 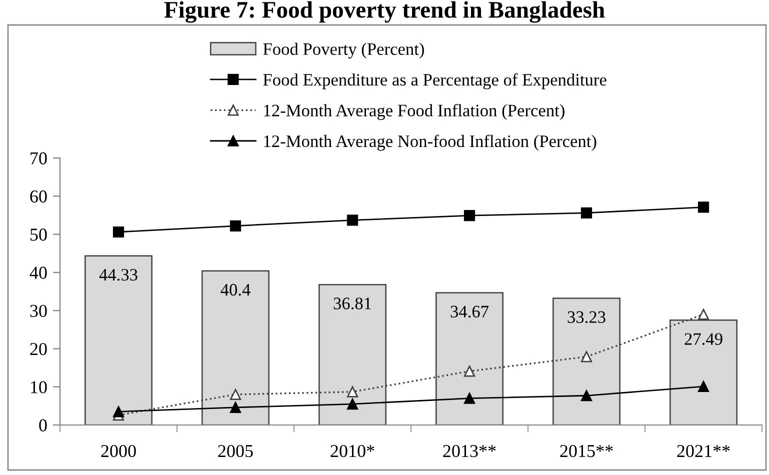 I want to click on data-label: 33.23, so click(x=587, y=317).